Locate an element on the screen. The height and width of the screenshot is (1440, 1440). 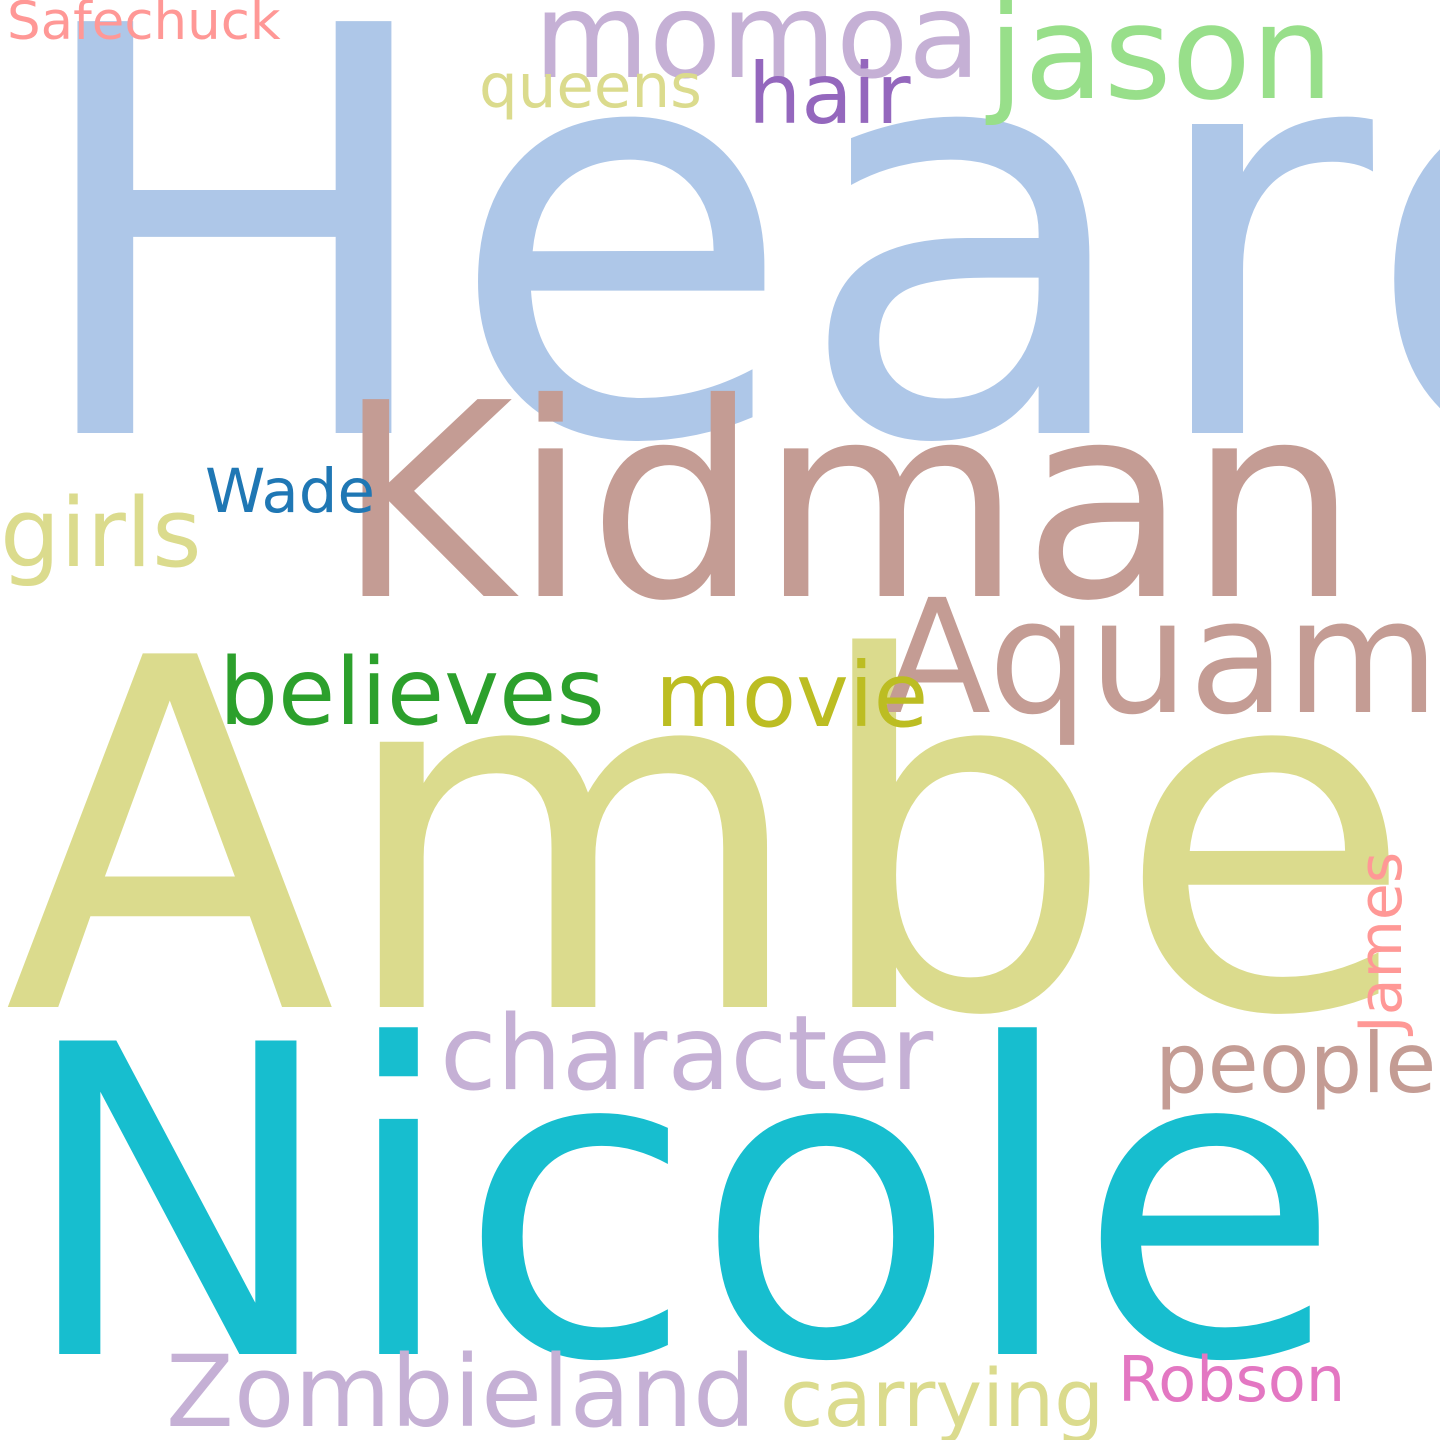
word-movie: movie is located at coordinates (792, 695).